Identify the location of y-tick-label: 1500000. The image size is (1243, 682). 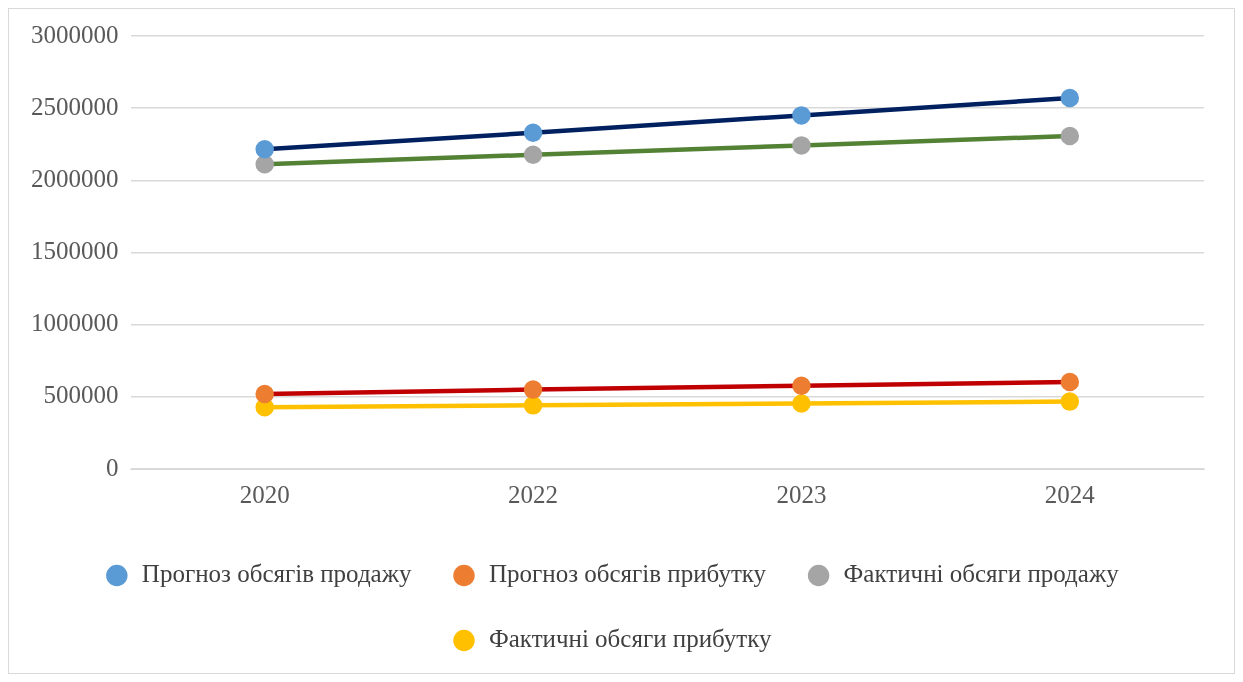
(75, 251).